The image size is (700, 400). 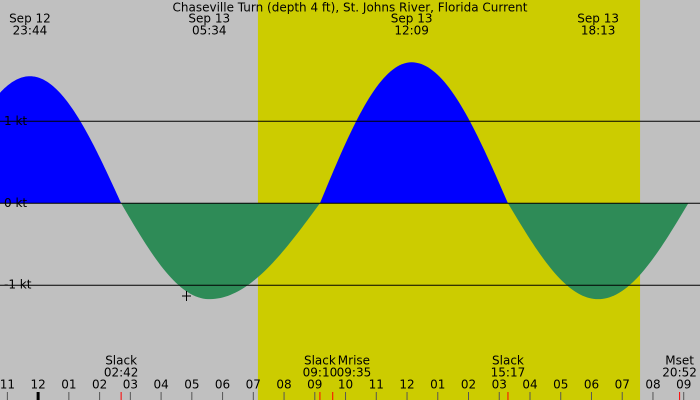 I want to click on event-time: 15:17, so click(x=508, y=373).